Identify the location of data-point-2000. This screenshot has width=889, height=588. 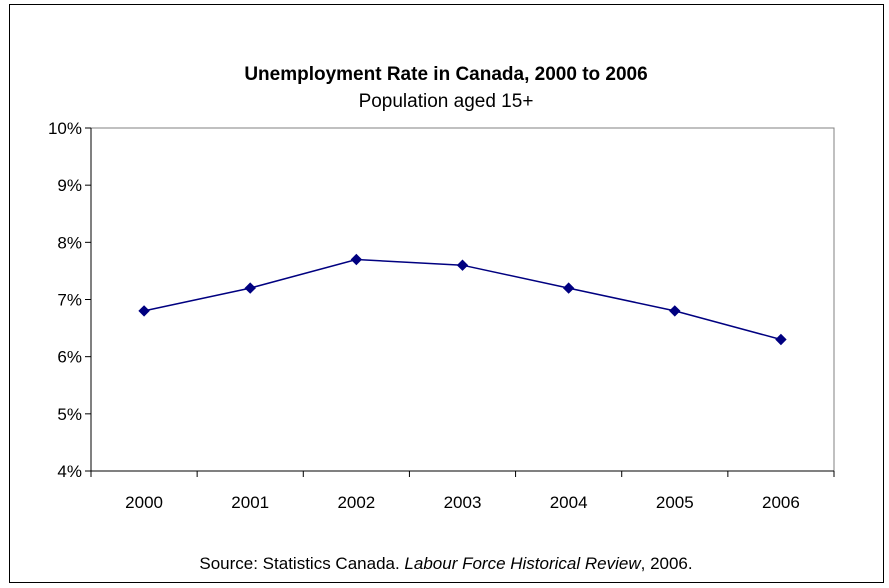
(144, 311).